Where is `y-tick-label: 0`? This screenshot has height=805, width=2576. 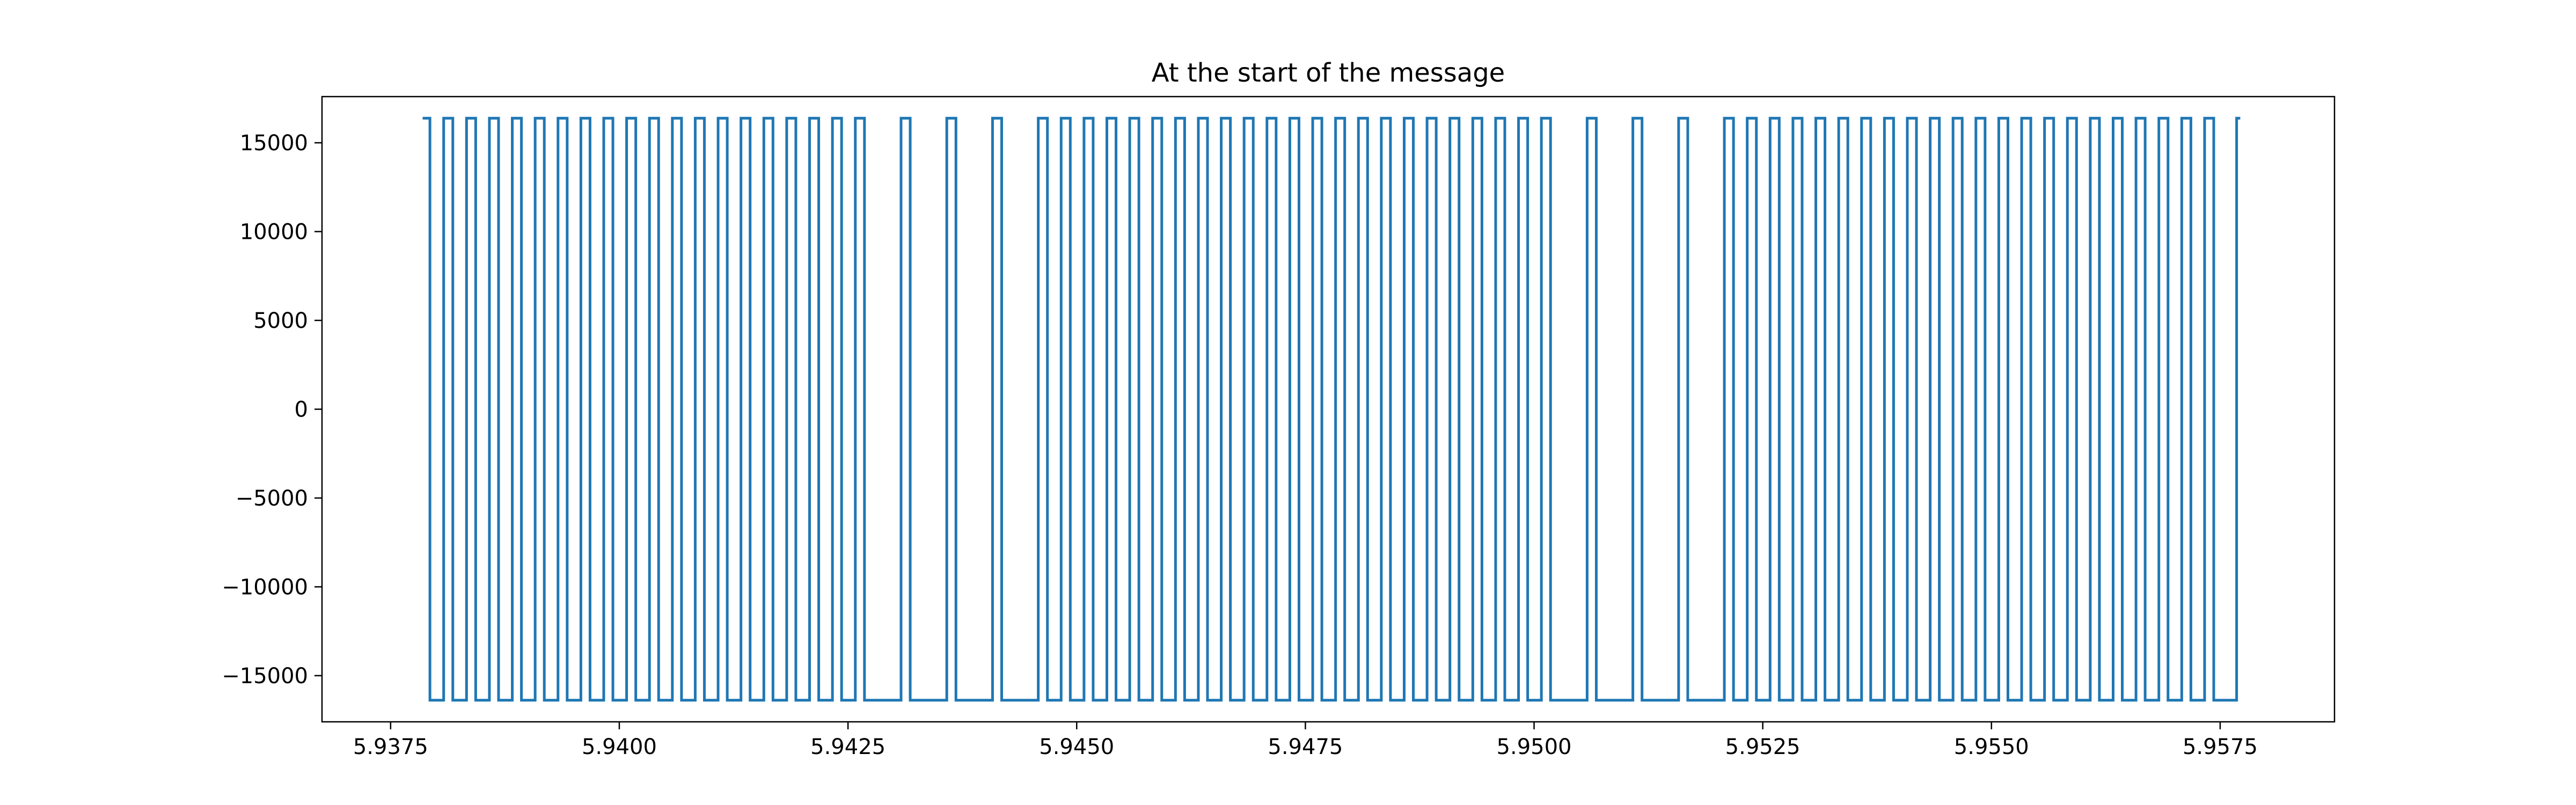
y-tick-label: 0 is located at coordinates (301, 410).